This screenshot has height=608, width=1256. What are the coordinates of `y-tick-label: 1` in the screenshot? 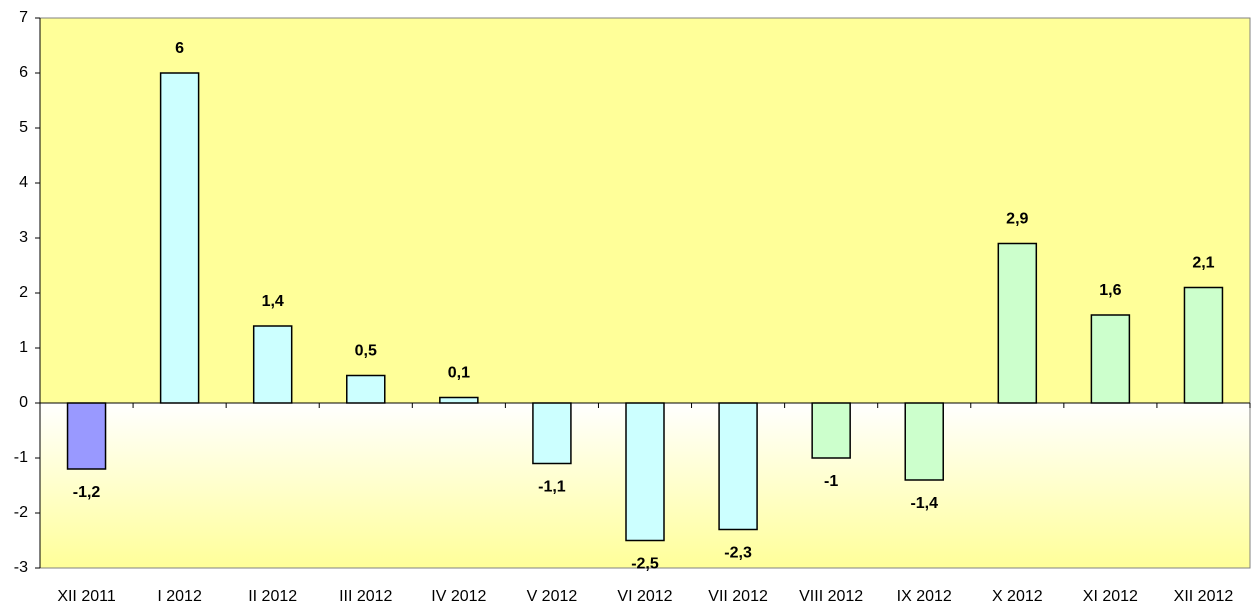 It's located at (23, 347).